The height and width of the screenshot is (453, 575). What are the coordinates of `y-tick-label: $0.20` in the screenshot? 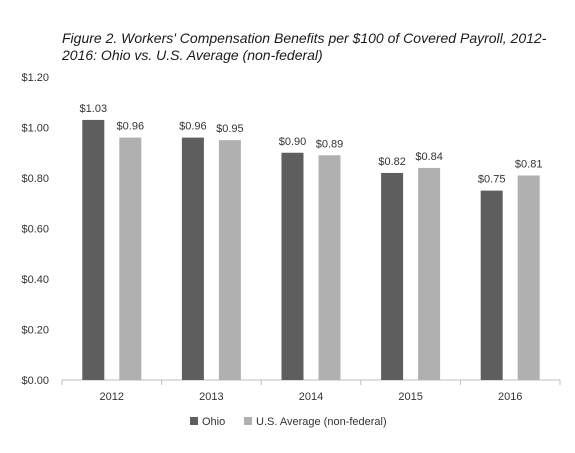 It's located at (35, 331).